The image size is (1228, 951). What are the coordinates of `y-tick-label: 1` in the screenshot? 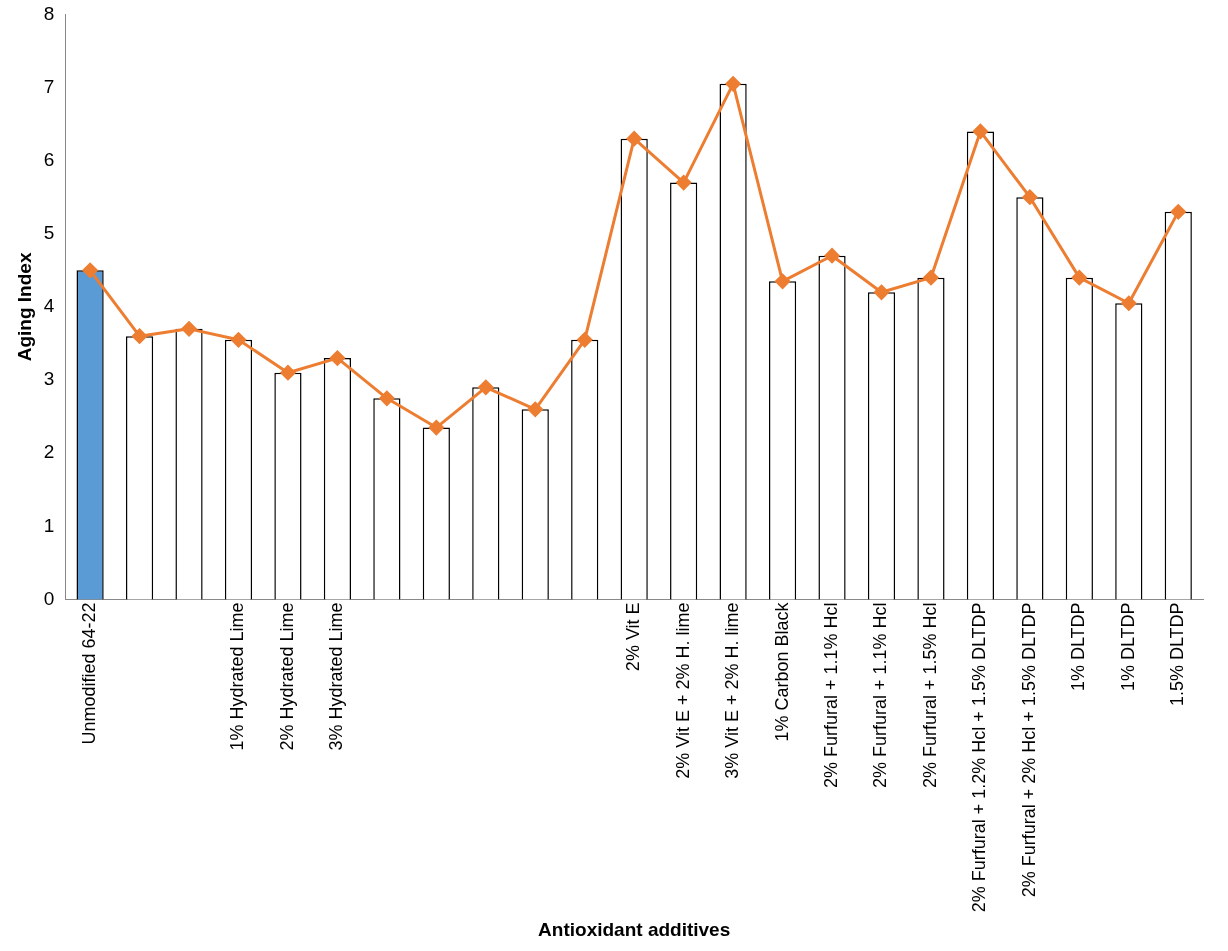 It's located at (49, 525).